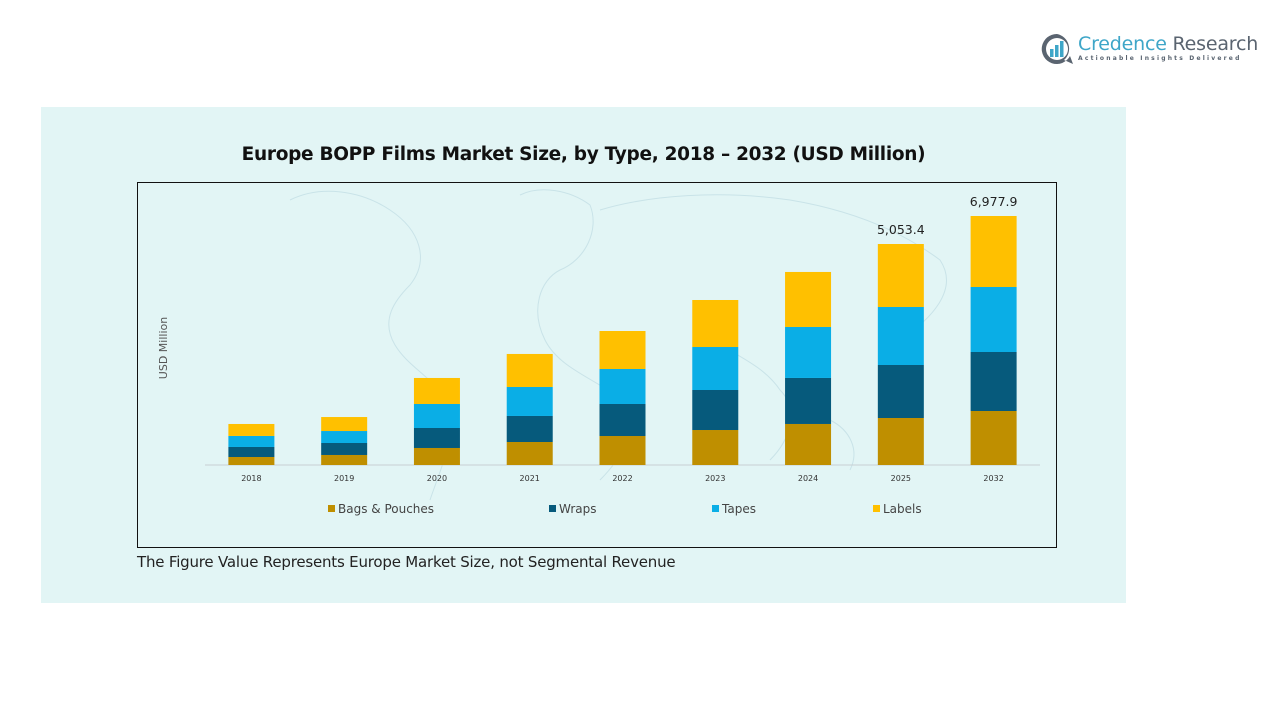 This screenshot has width=1280, height=720. What do you see at coordinates (993, 478) in the screenshot?
I see `x-tick-label: 2032` at bounding box center [993, 478].